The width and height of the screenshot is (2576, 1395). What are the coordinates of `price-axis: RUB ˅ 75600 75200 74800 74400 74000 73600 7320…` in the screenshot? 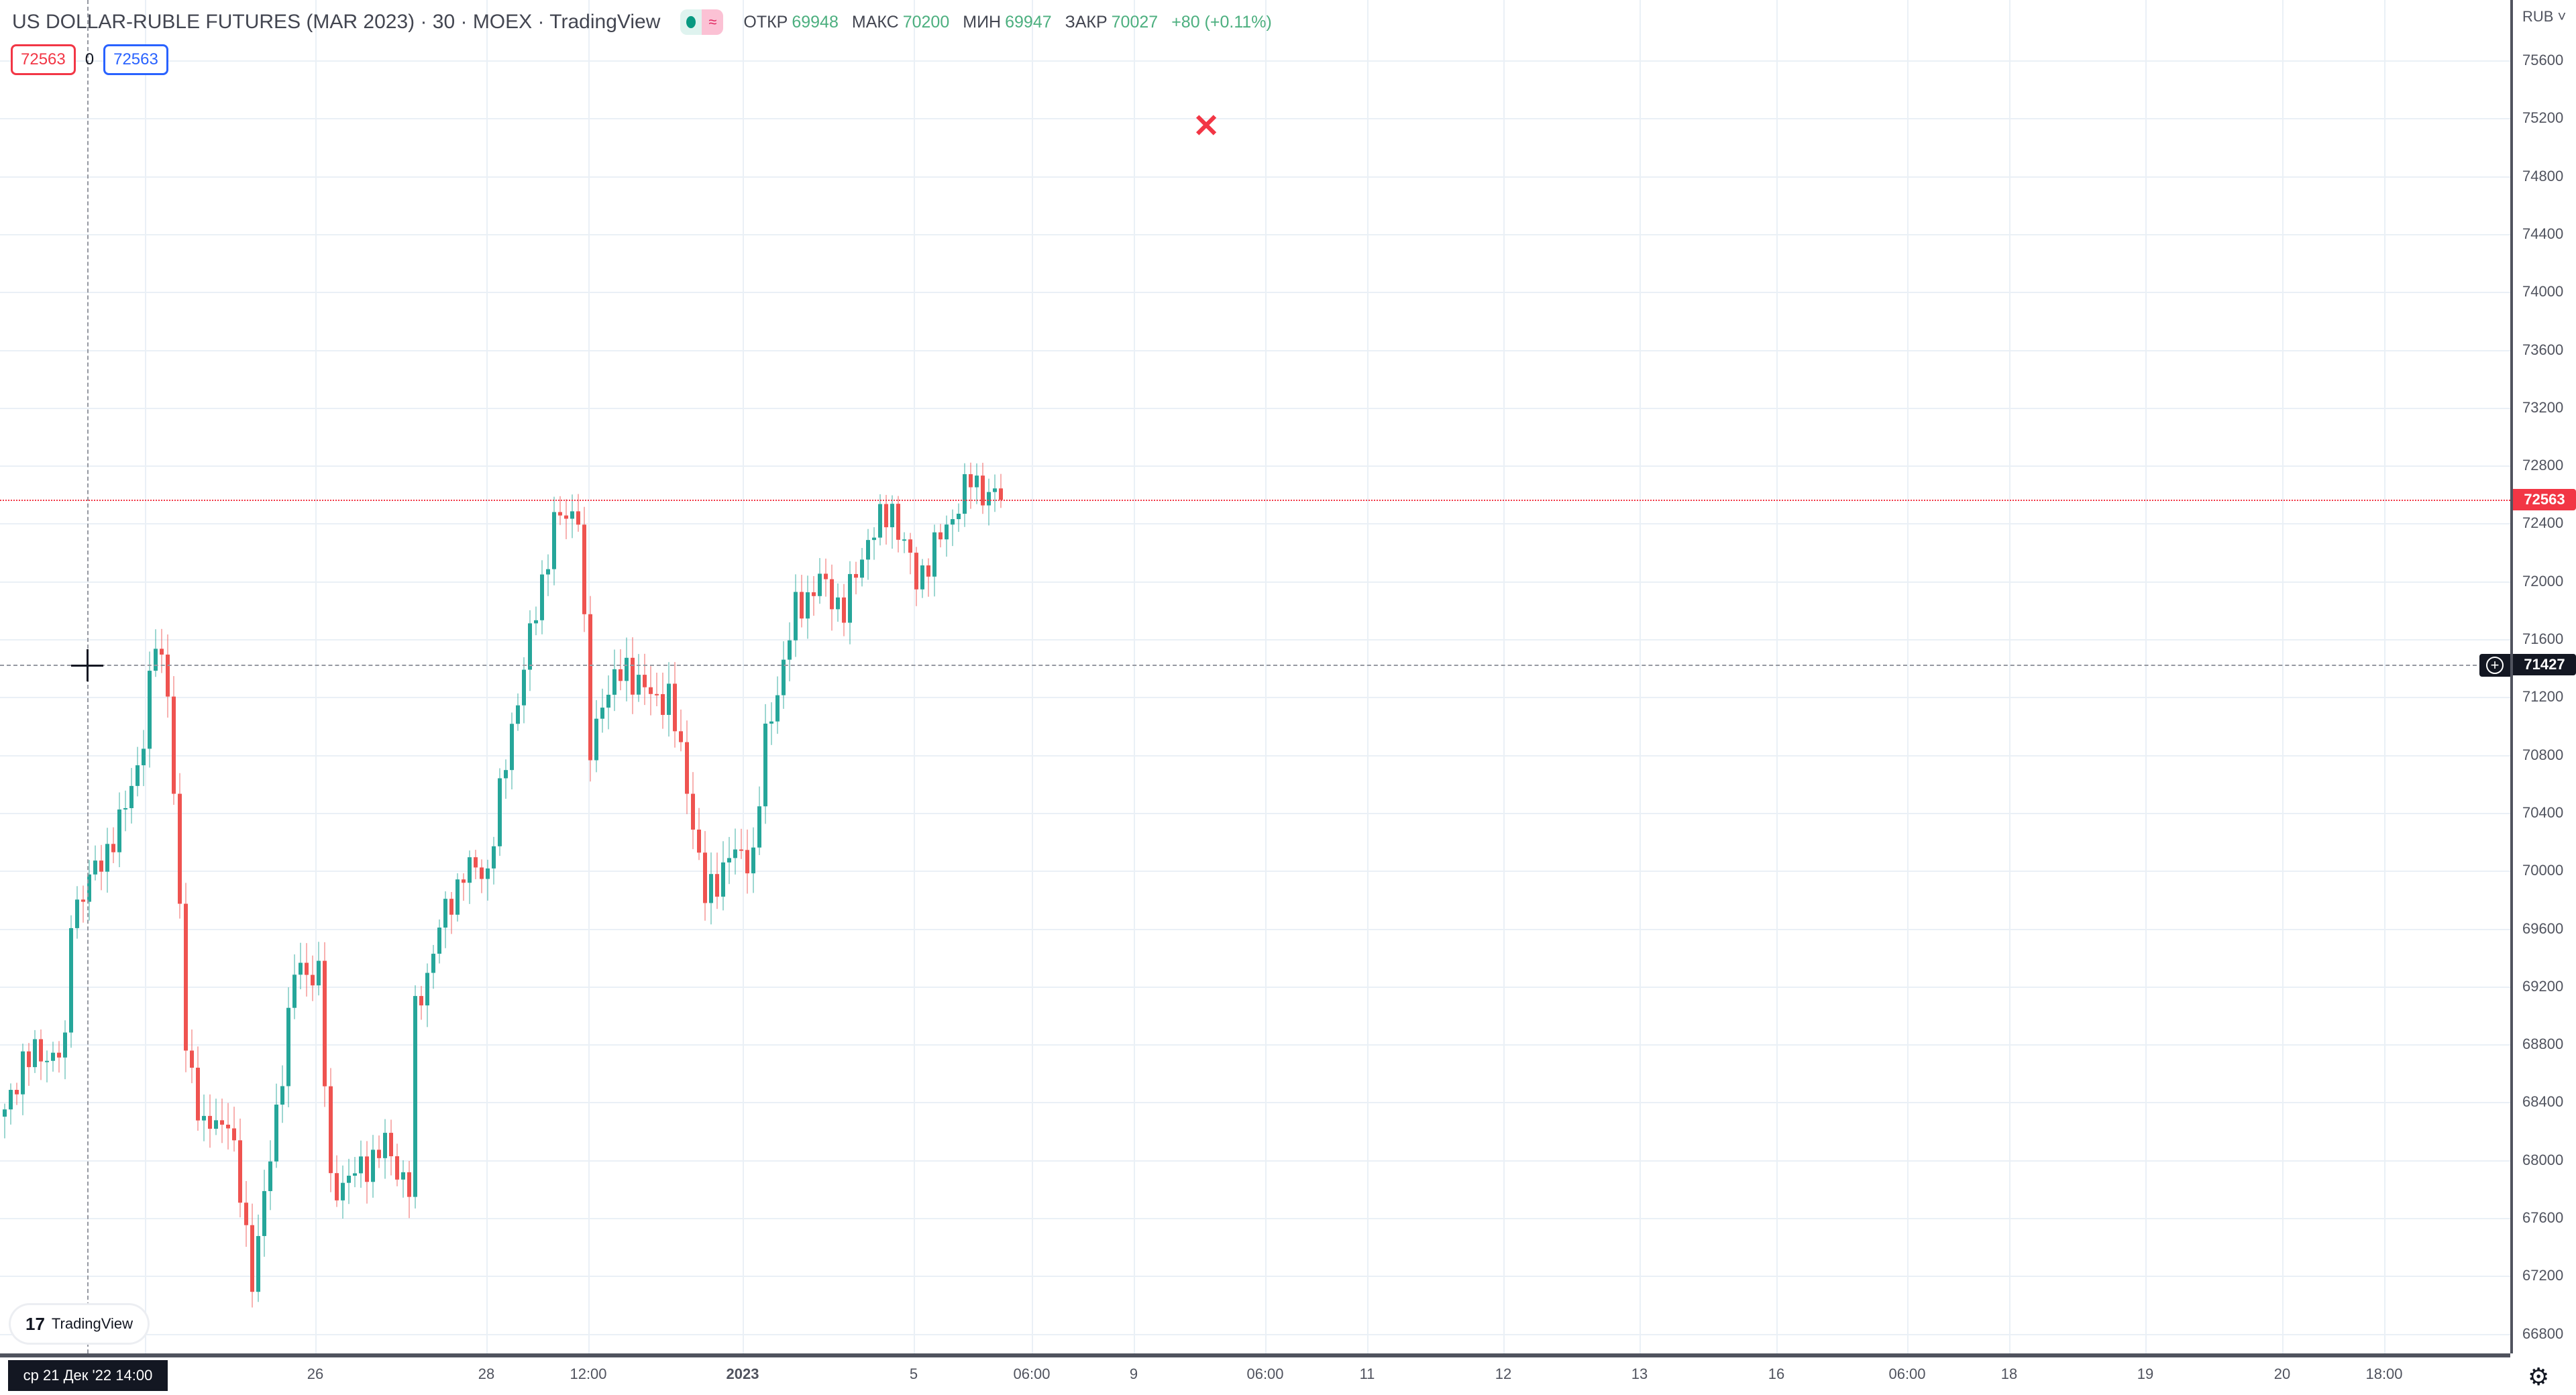 It's located at (2543, 676).